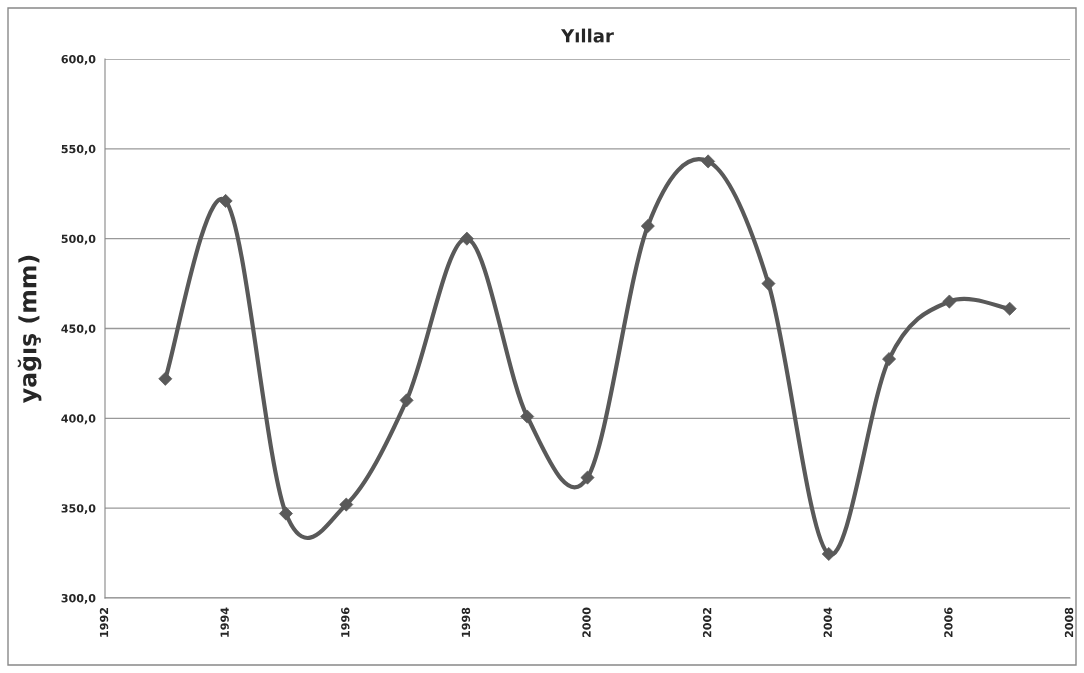  What do you see at coordinates (707, 622) in the screenshot?
I see `x-tick-label: 2002` at bounding box center [707, 622].